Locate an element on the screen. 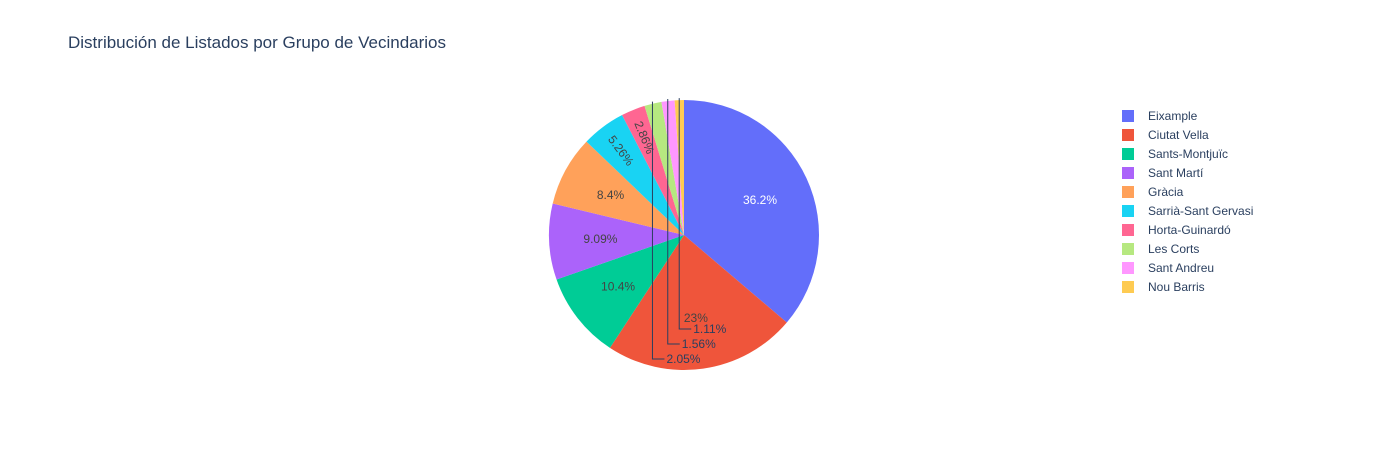 This screenshot has height=450, width=1376. pie-slice-ciutat-vella is located at coordinates (698, 302).